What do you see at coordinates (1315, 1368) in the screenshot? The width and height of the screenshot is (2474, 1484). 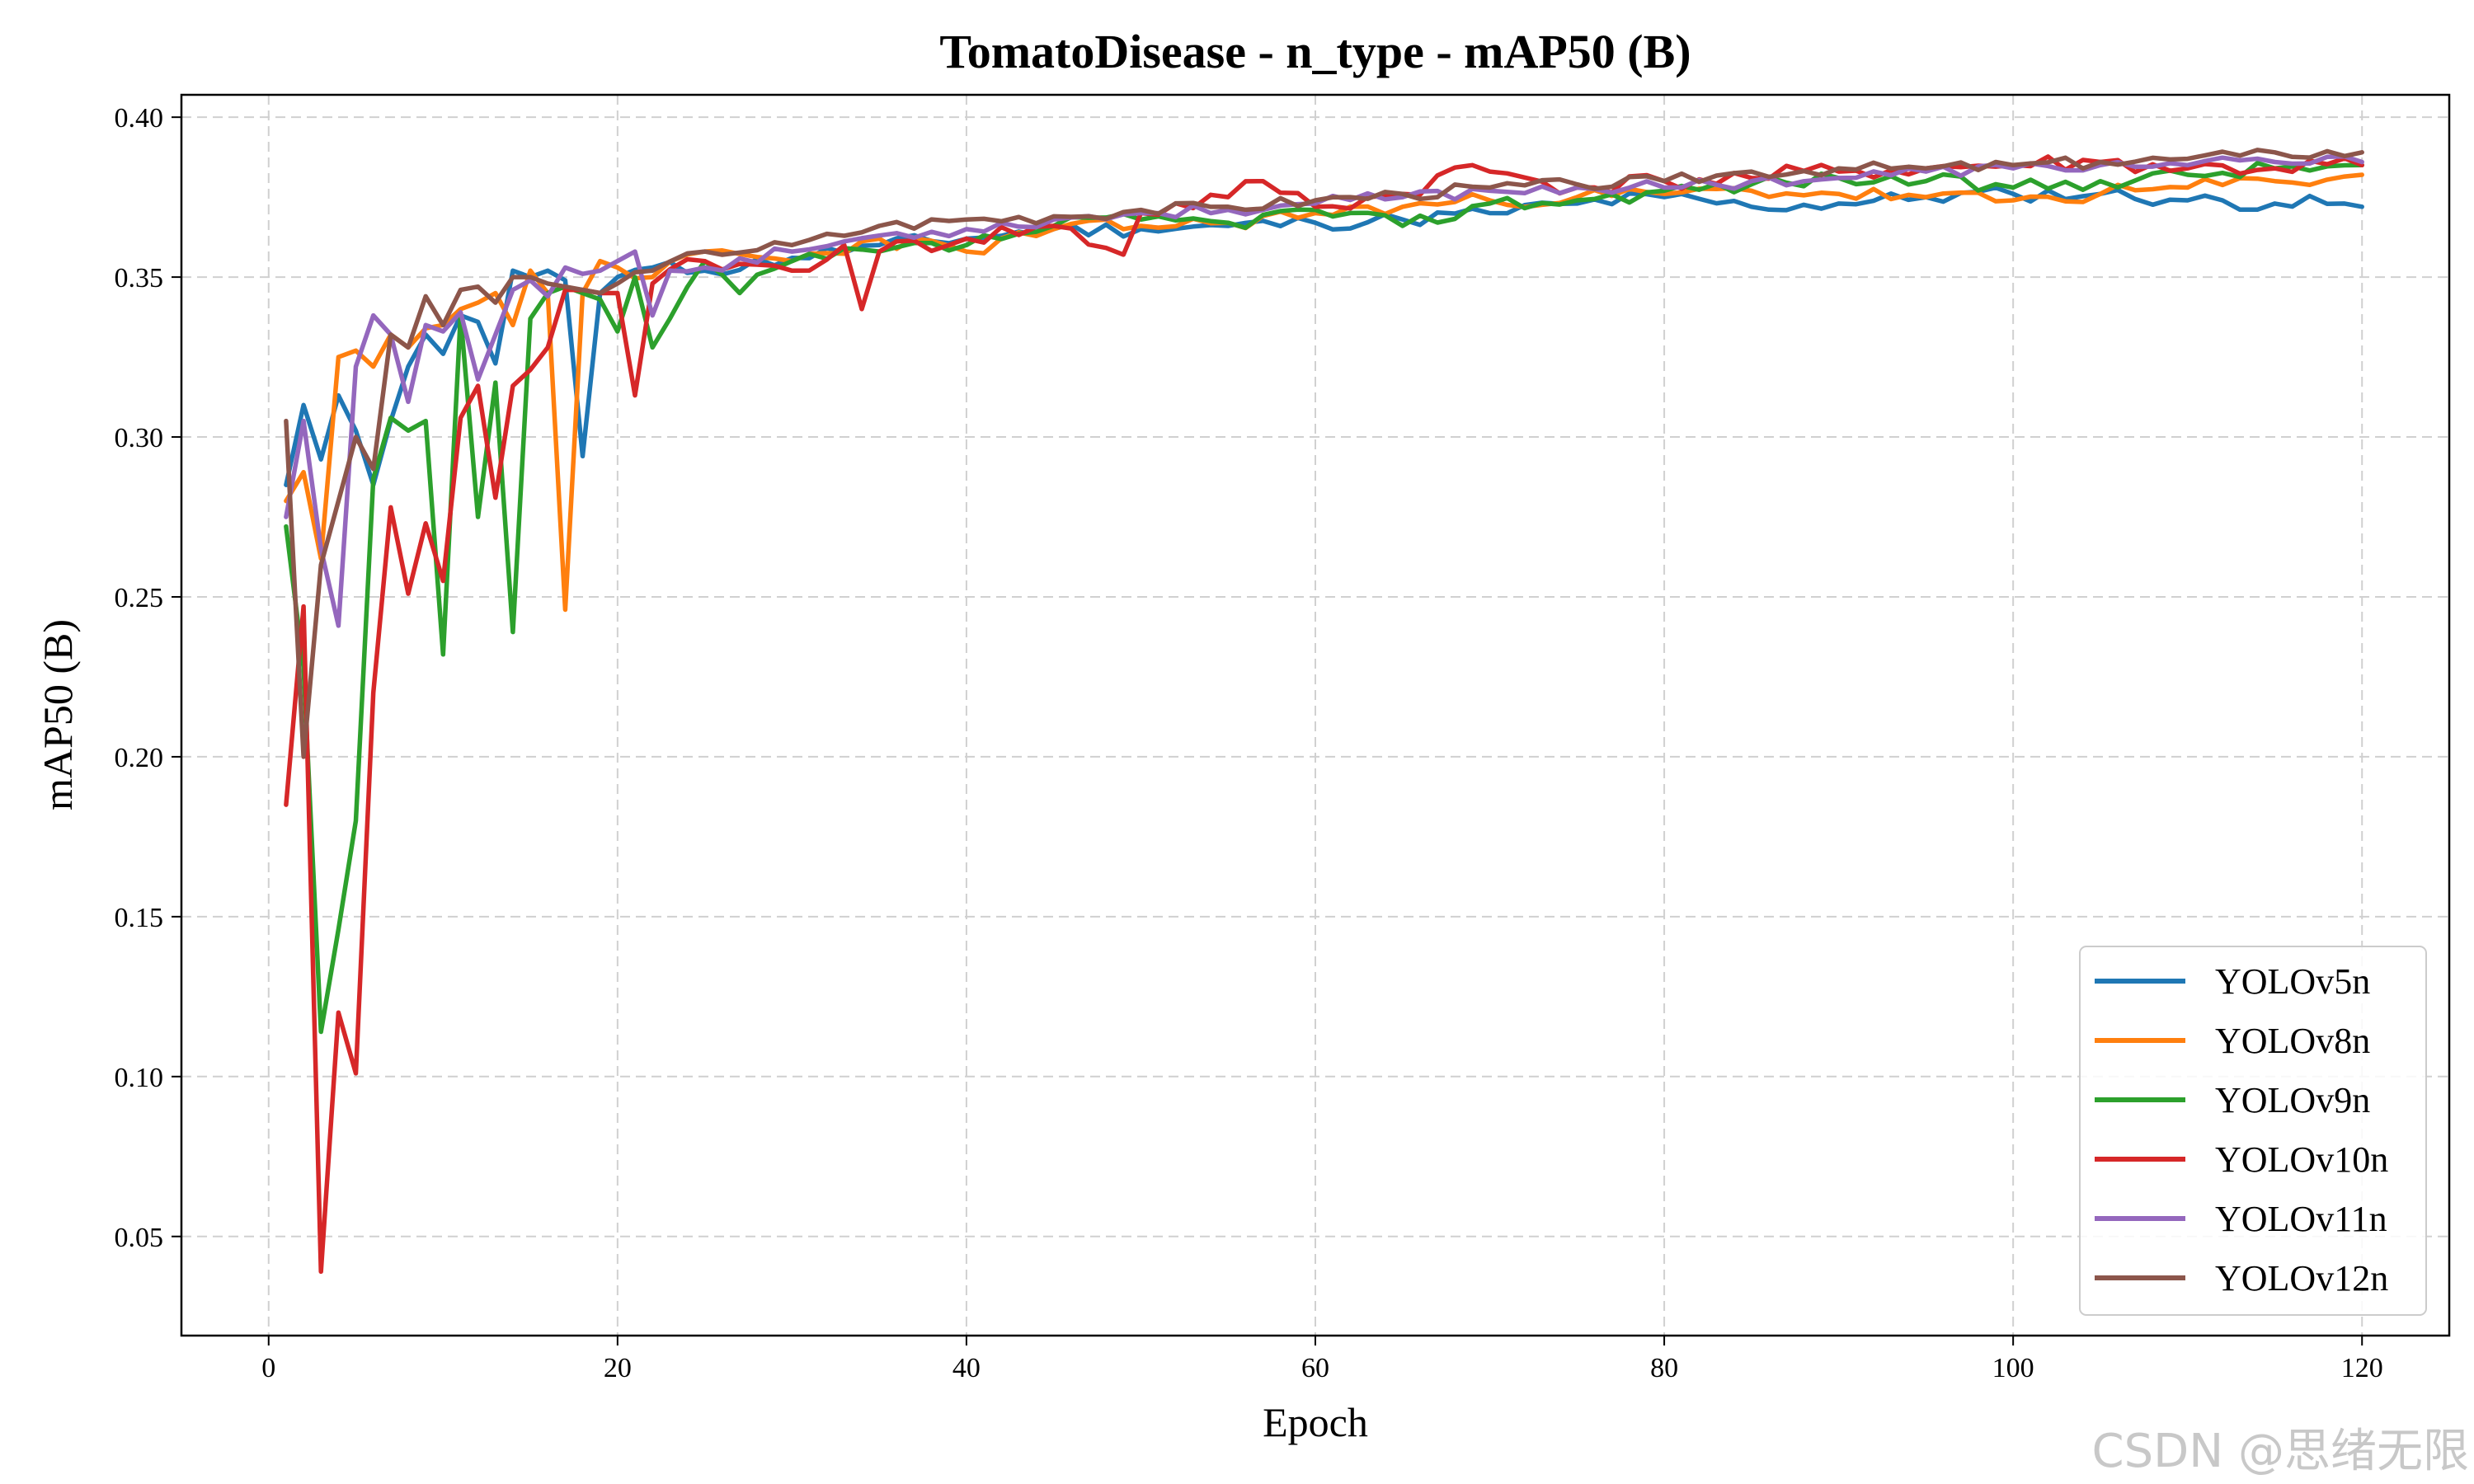 I see `x-tick-label: 60` at bounding box center [1315, 1368].